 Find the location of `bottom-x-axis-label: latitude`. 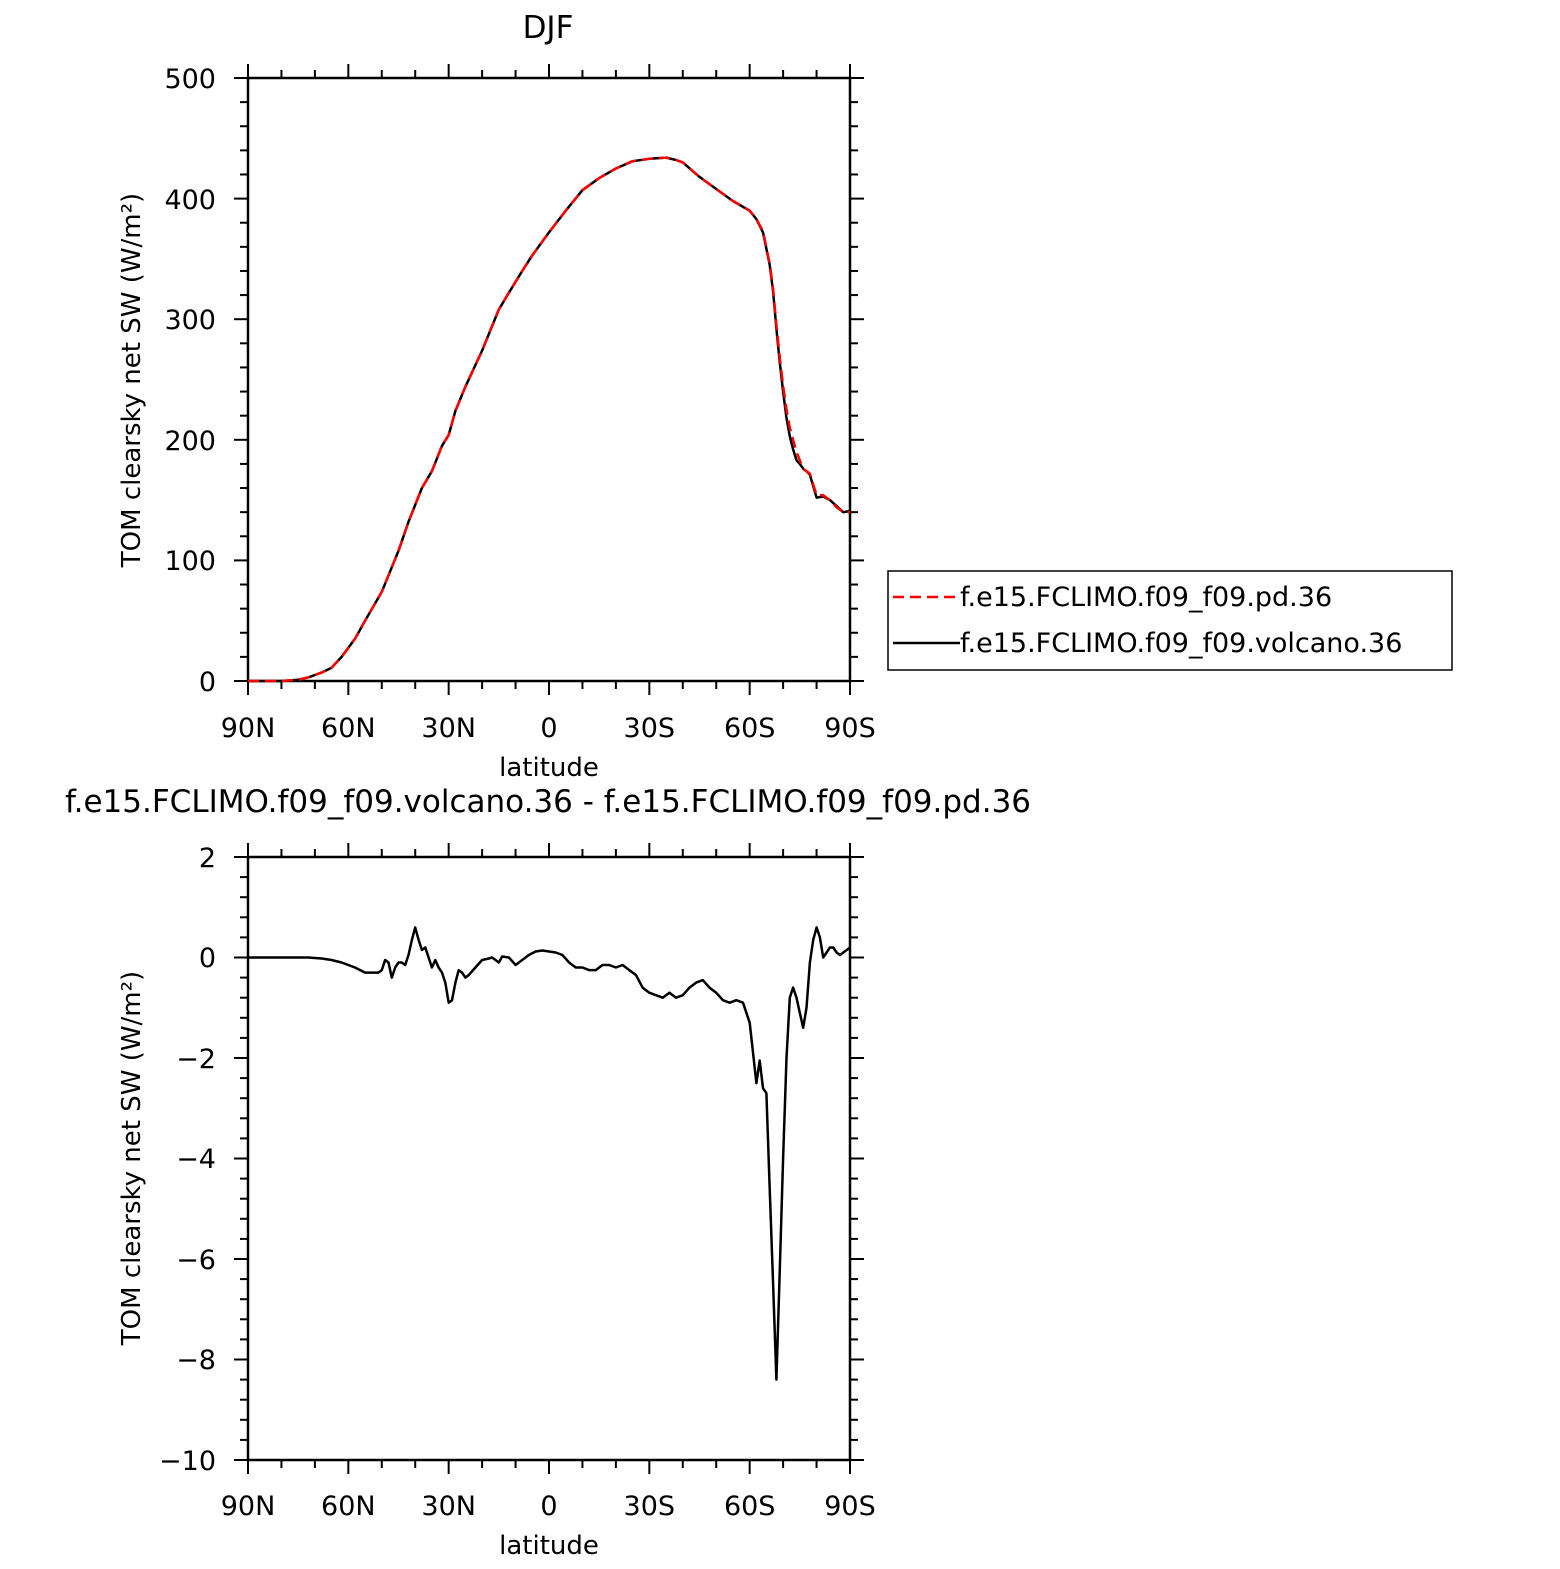

bottom-x-axis-label: latitude is located at coordinates (549, 1546).